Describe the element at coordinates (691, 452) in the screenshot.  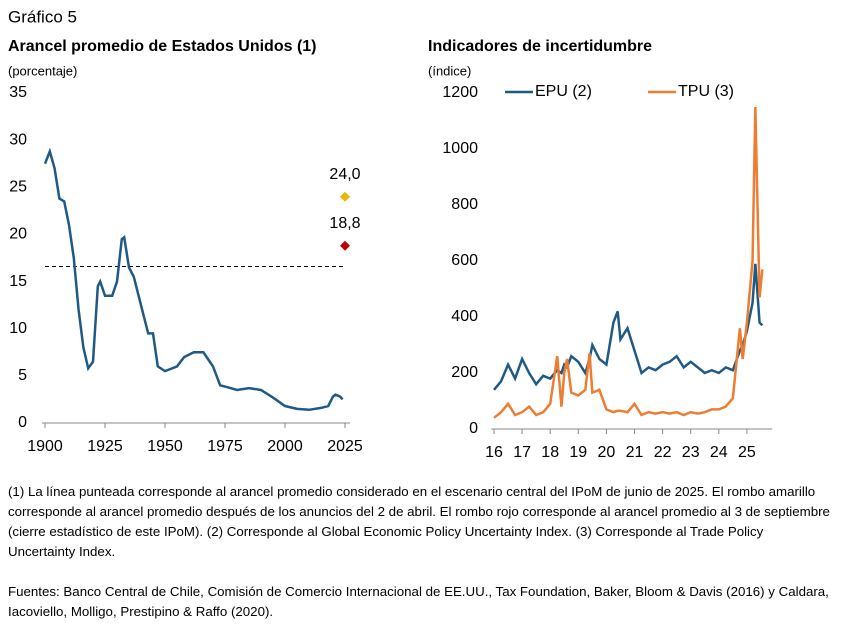
I see `x-tick-label: 23` at that location.